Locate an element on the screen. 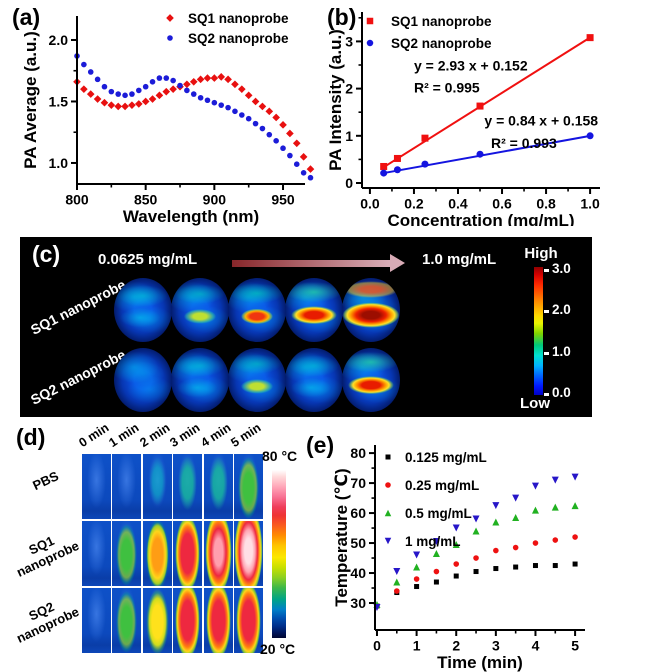 This screenshot has height=672, width=650. concentration-start-label: 0.0625 mg/mL is located at coordinates (148, 259).